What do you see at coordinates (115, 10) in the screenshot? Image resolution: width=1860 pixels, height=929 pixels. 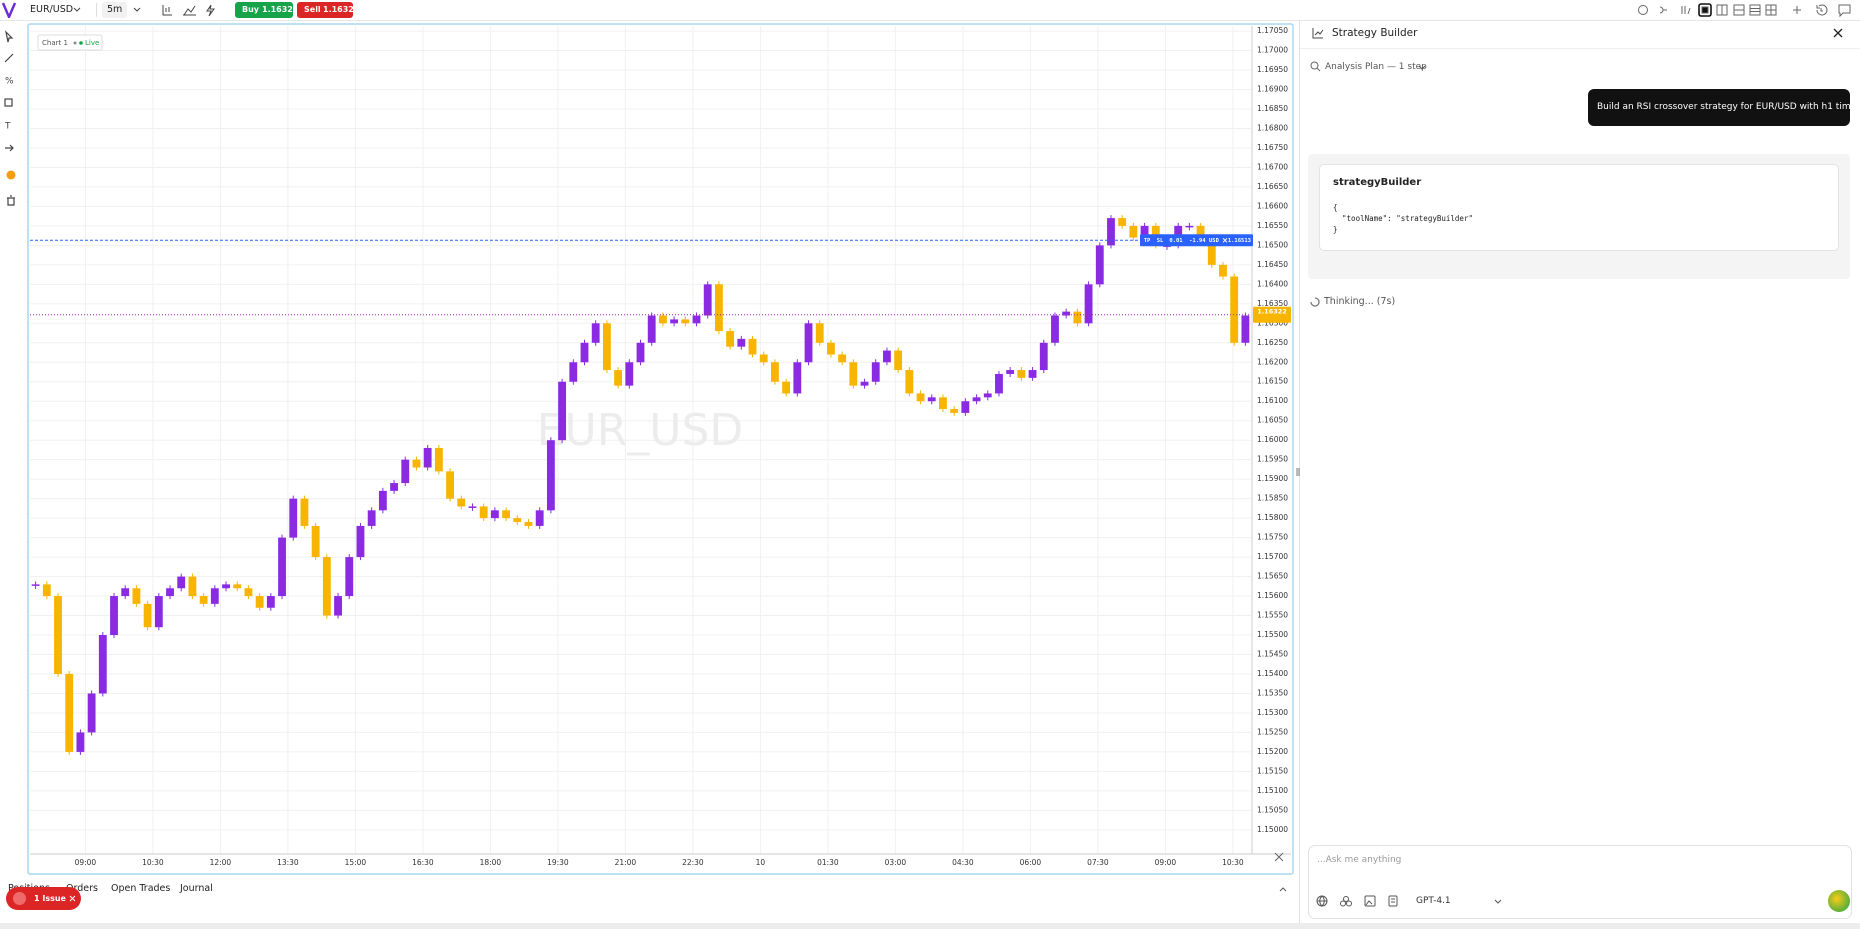 I see `interval: 5m` at bounding box center [115, 10].